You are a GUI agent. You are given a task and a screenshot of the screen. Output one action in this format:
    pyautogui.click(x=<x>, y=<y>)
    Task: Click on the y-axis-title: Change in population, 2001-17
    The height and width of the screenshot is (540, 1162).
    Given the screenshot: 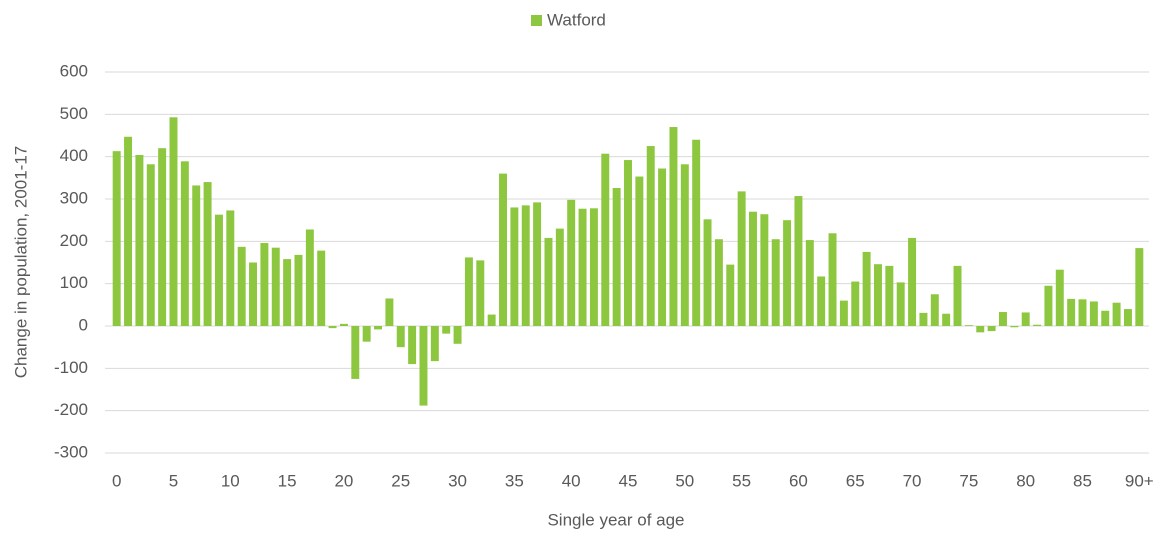 What is the action you would take?
    pyautogui.click(x=20, y=262)
    